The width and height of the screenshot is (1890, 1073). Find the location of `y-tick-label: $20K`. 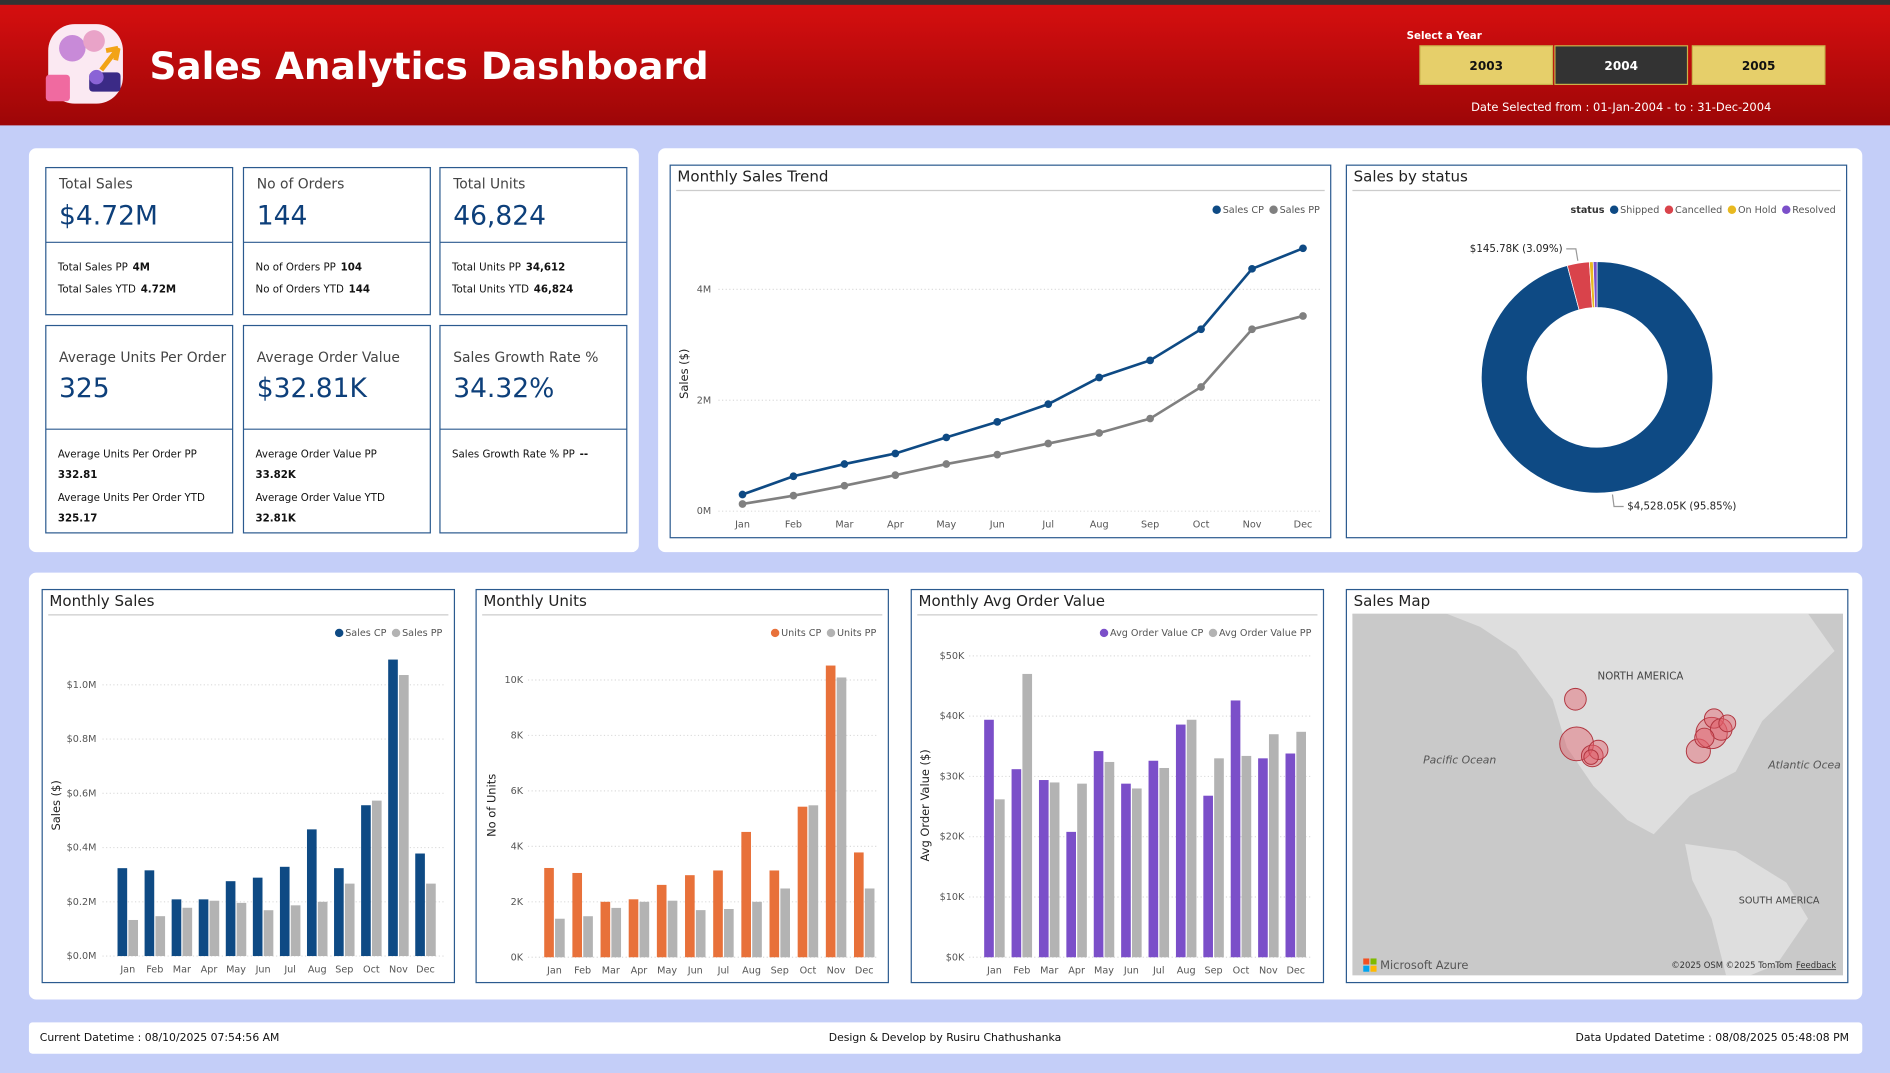

y-tick-label: $20K is located at coordinates (952, 837).